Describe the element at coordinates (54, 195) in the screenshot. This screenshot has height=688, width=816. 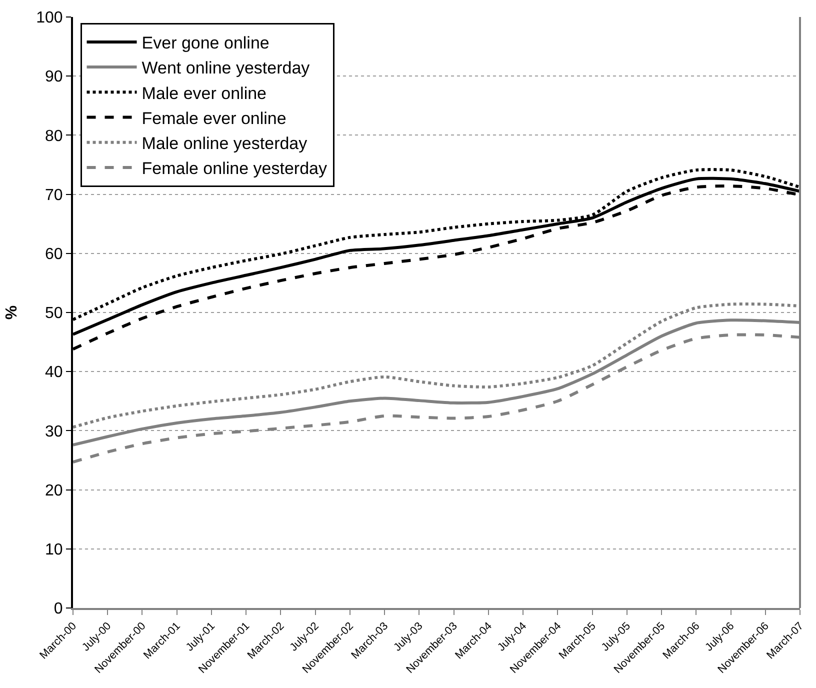
I see `y-tick-label: 70` at that location.